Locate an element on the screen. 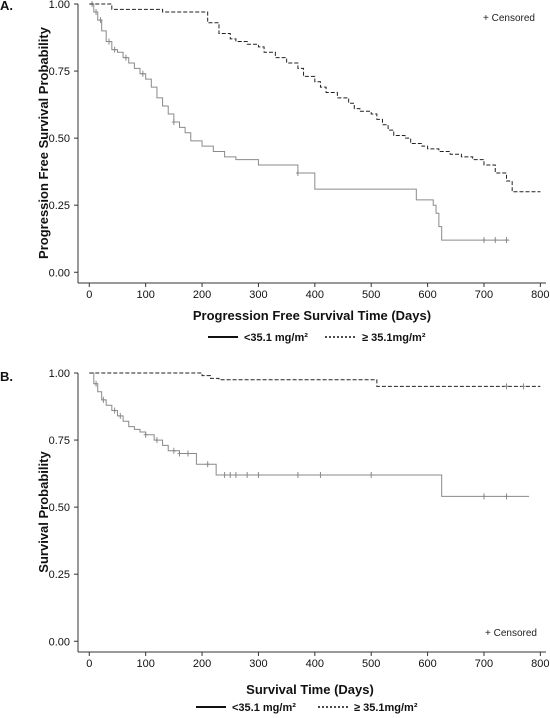 The height and width of the screenshot is (718, 550). panel-a-x-title: Progression Free Survival Time (Days) is located at coordinates (312, 315).